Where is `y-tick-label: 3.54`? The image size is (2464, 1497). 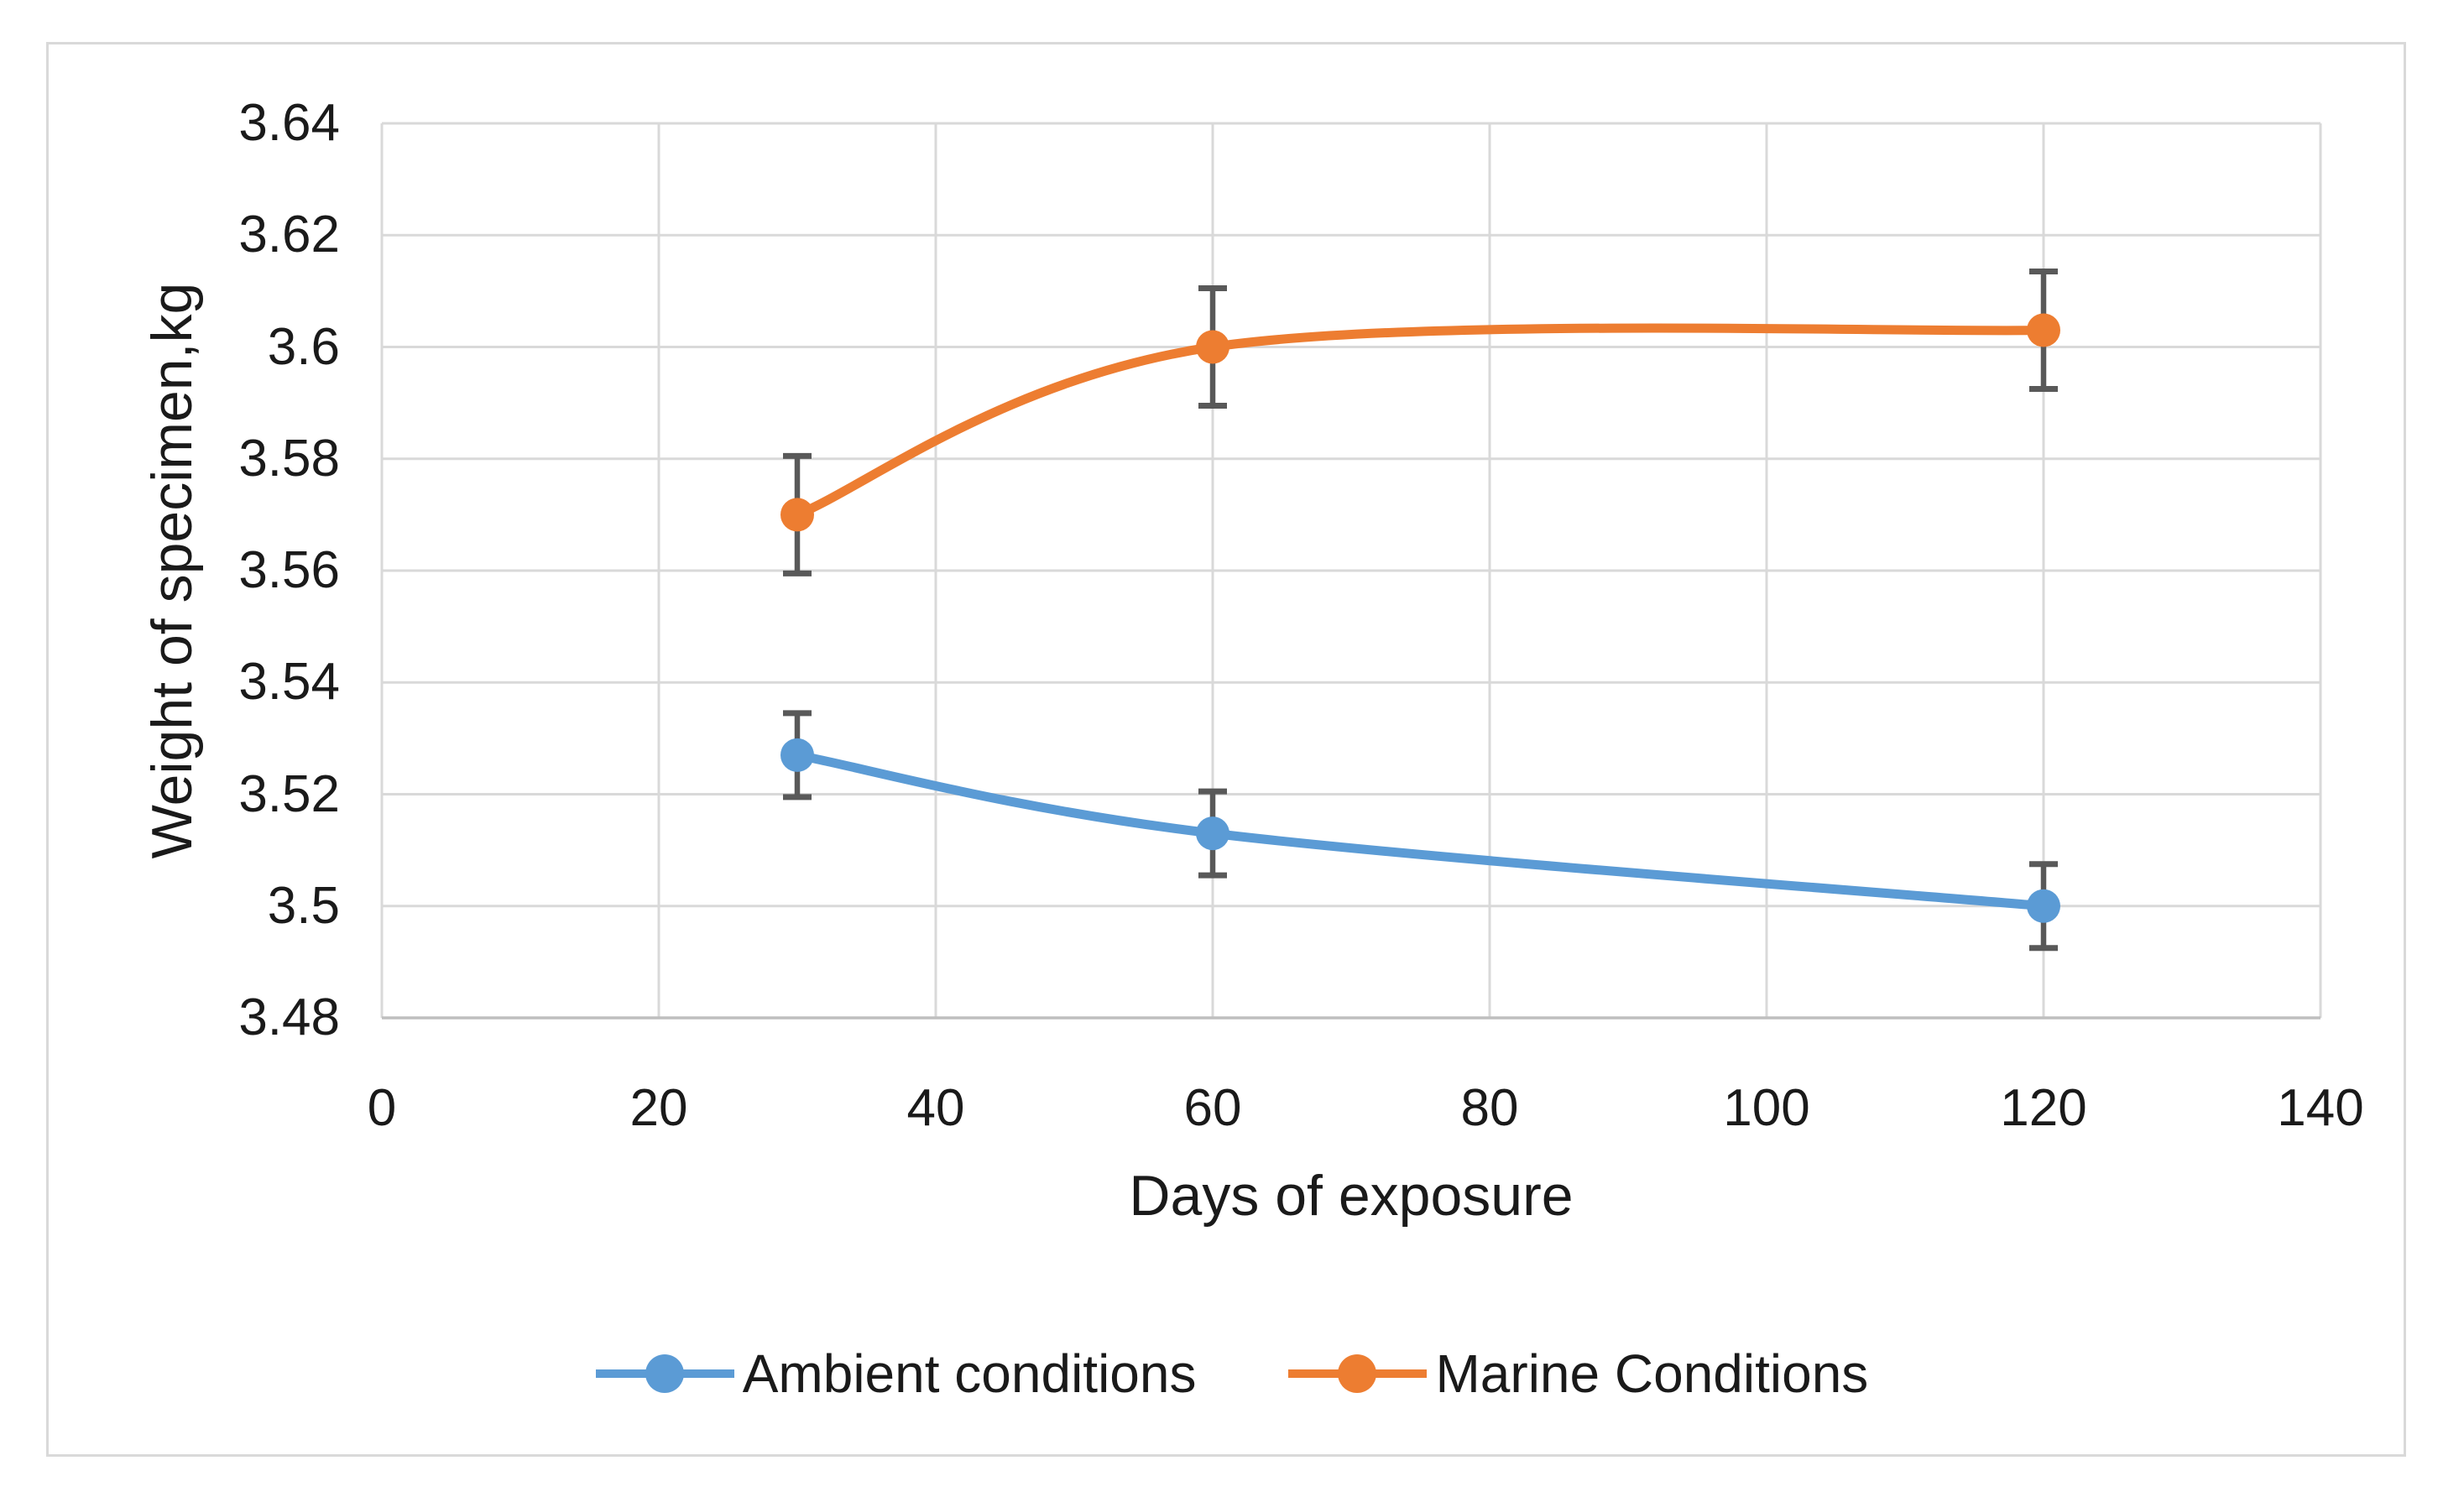 y-tick-label: 3.54 is located at coordinates (289, 682).